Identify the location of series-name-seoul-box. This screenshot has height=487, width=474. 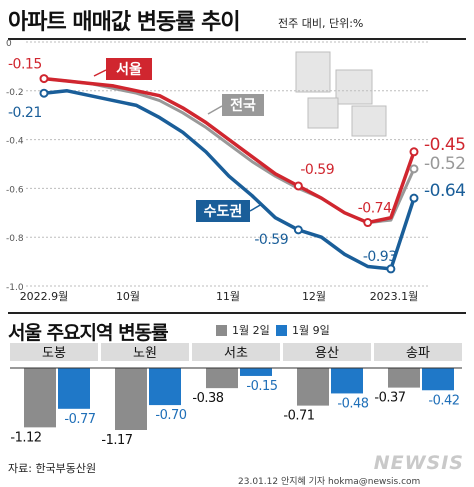
(129, 69).